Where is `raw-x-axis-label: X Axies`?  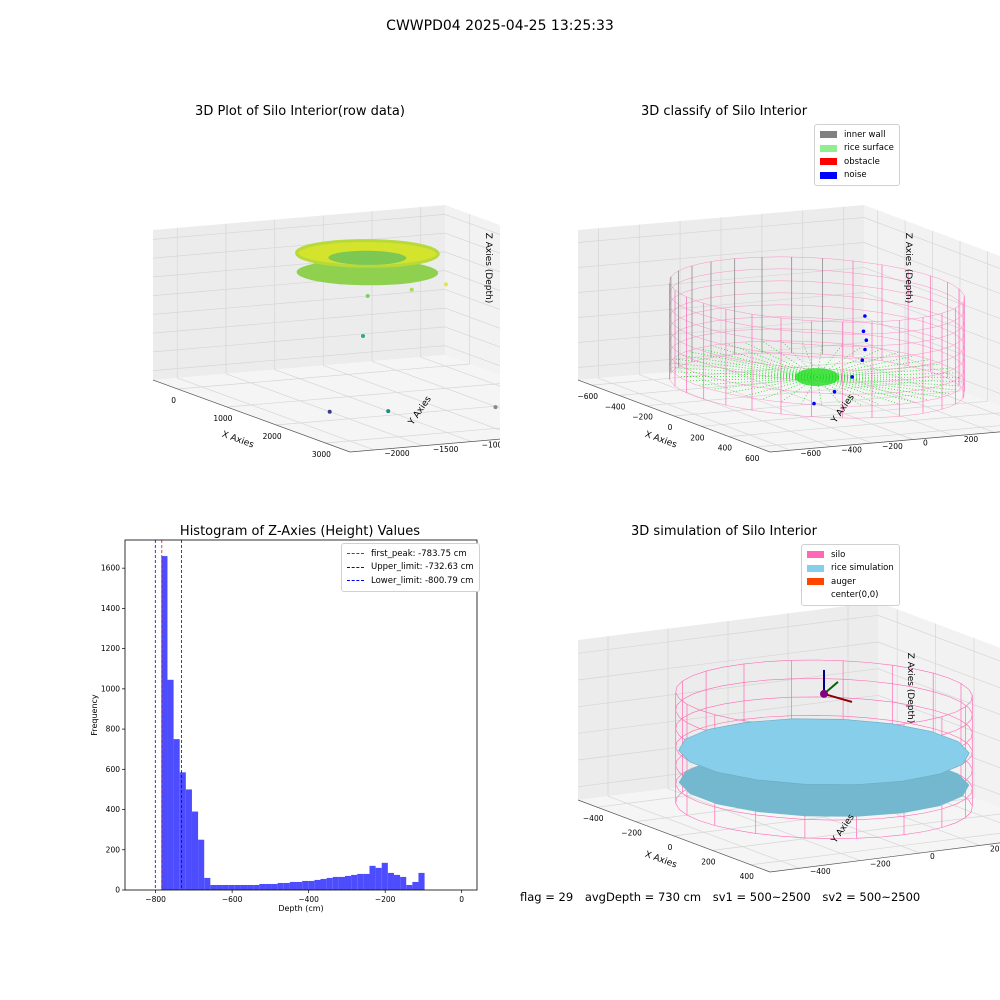
raw-x-axis-label: X Axies is located at coordinates (237, 440).